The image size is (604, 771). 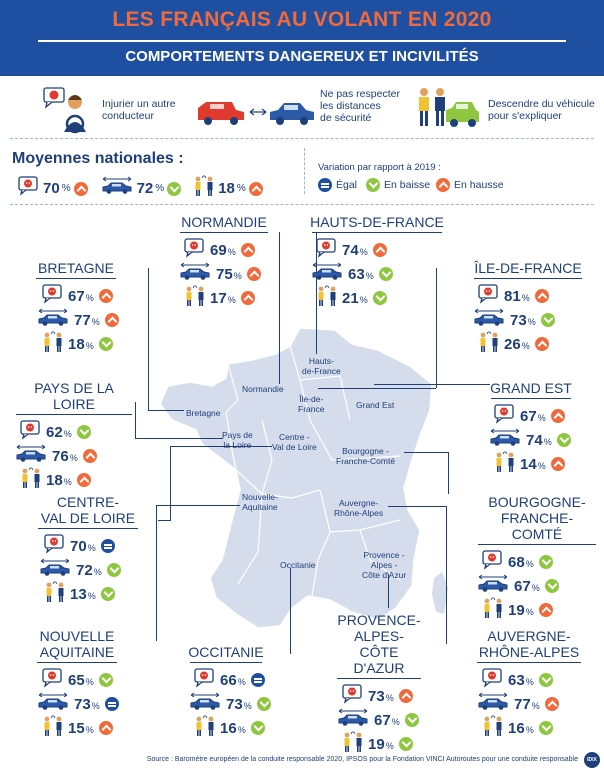 I want to click on region-block: ÎLE-DE-FRANCE 81% 73% 26%, so click(x=528, y=308).